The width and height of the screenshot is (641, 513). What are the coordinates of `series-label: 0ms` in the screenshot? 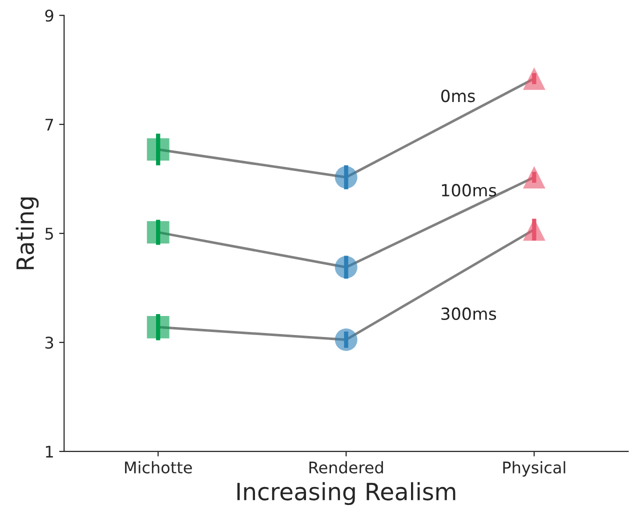 It's located at (458, 96).